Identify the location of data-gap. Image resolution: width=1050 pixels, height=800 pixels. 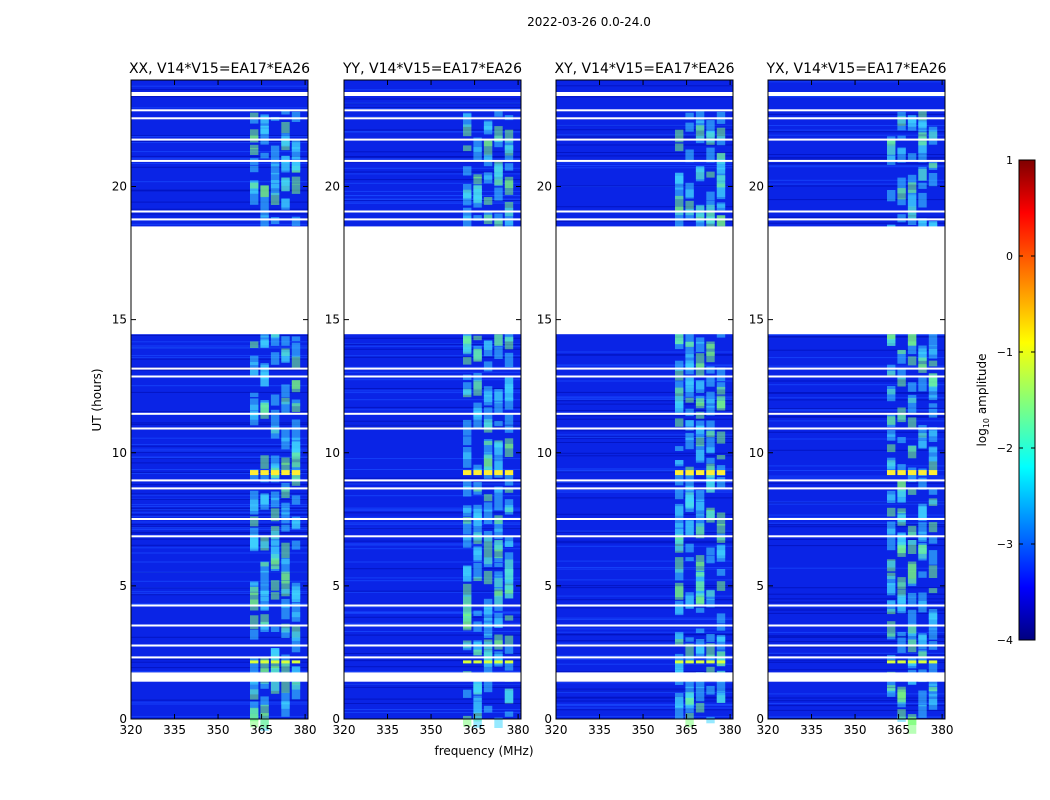
(432, 677).